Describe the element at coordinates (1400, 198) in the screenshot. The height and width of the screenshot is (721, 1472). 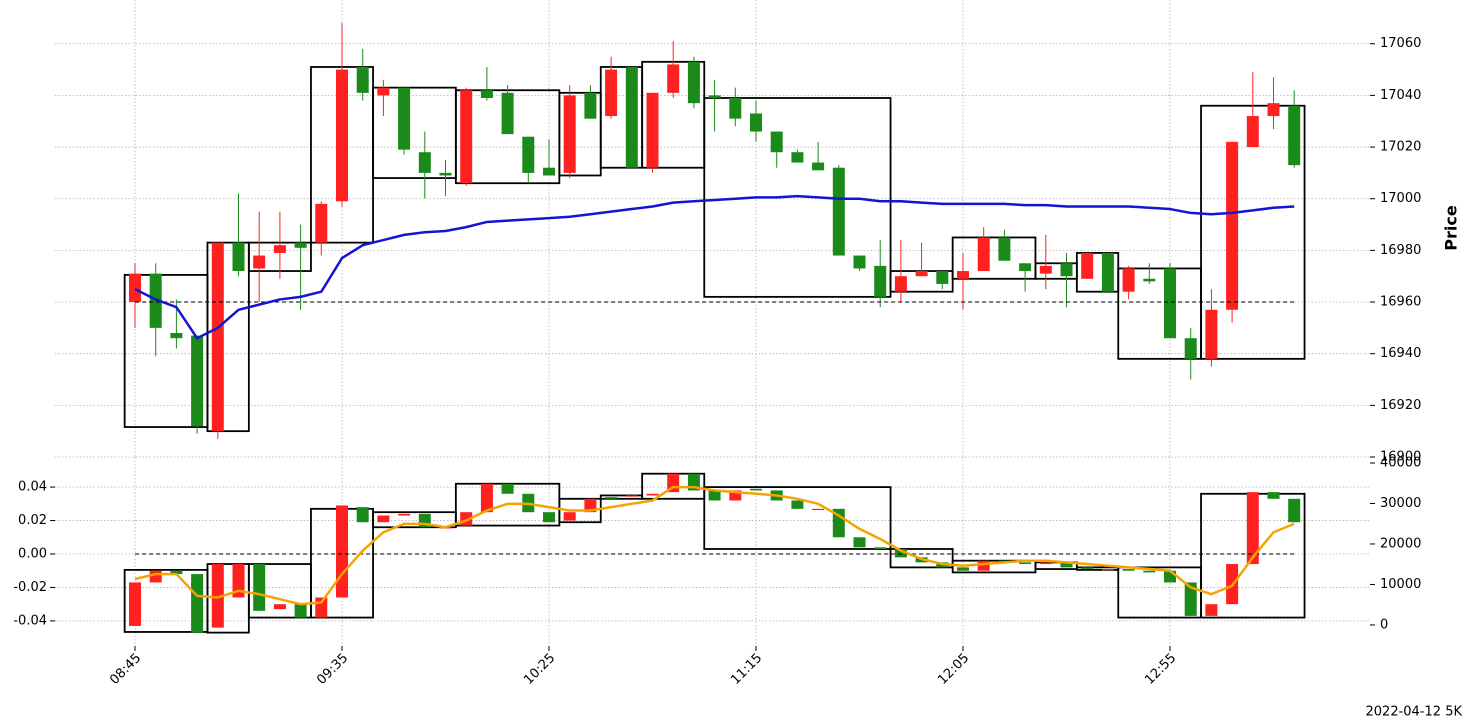
I see `y-tick-label: 17000` at that location.